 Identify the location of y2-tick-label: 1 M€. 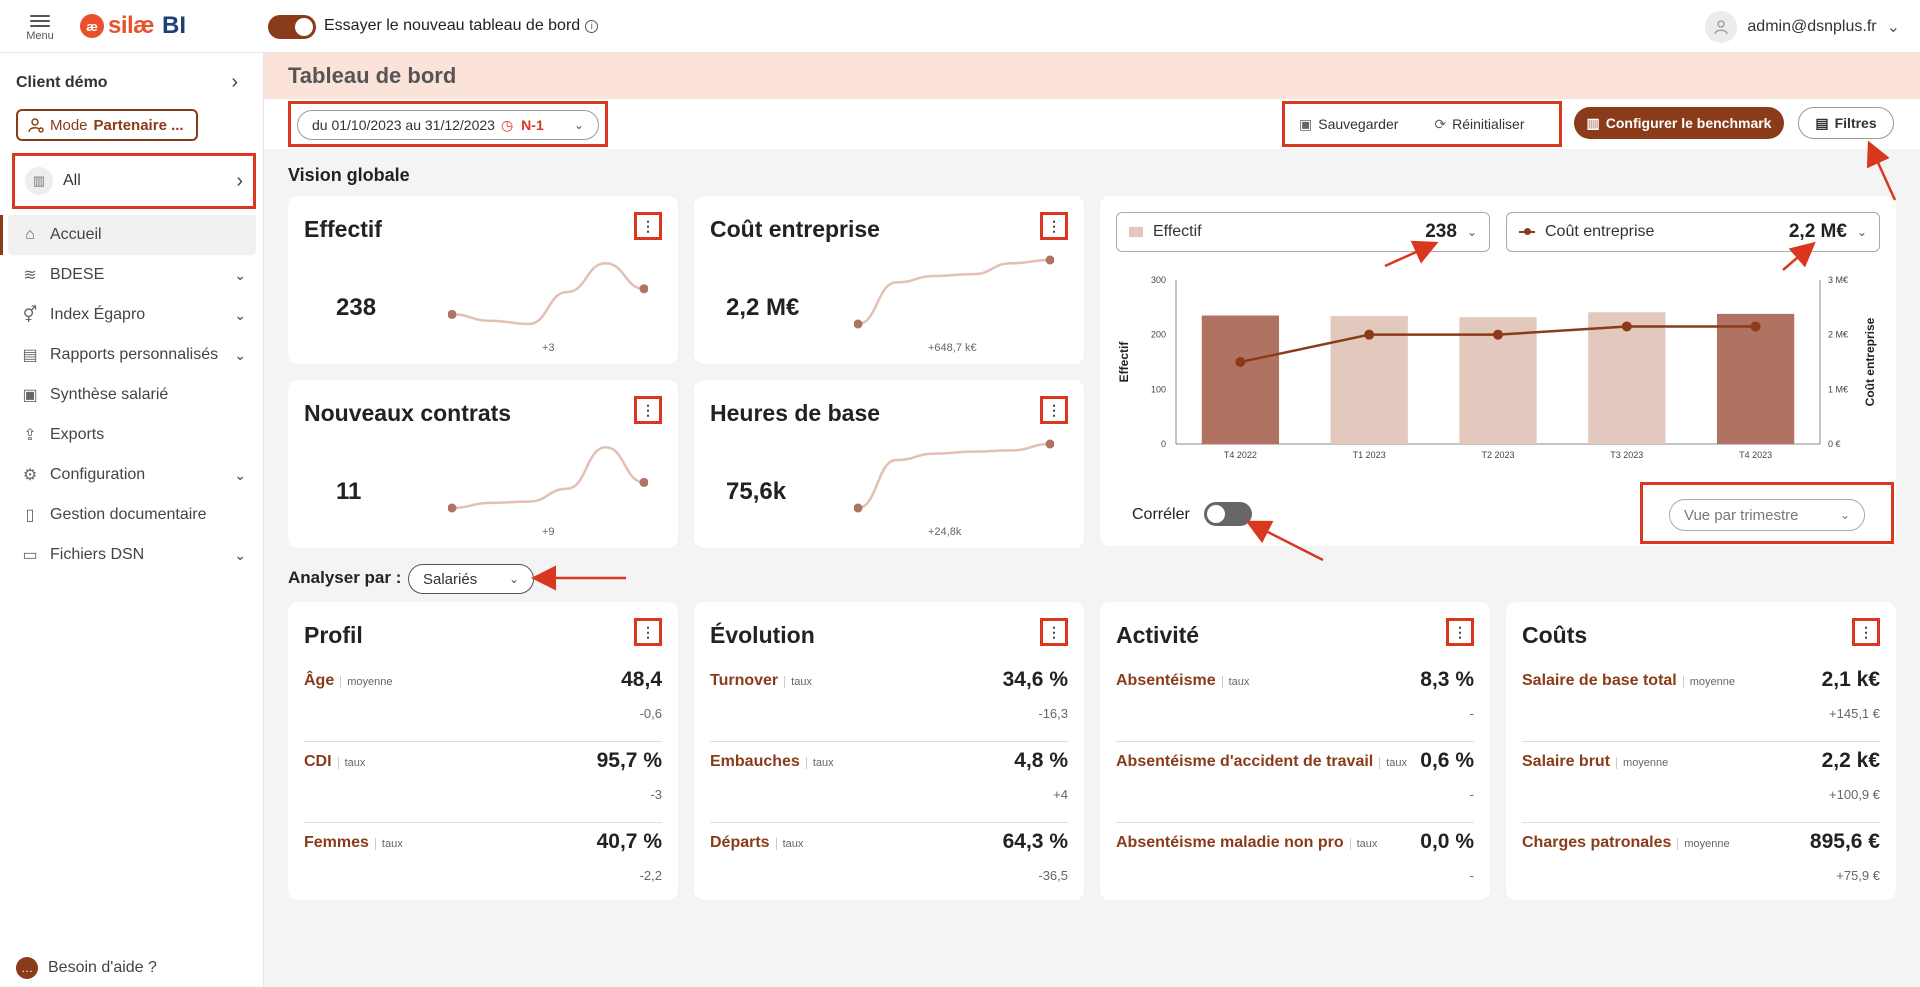
(1838, 389).